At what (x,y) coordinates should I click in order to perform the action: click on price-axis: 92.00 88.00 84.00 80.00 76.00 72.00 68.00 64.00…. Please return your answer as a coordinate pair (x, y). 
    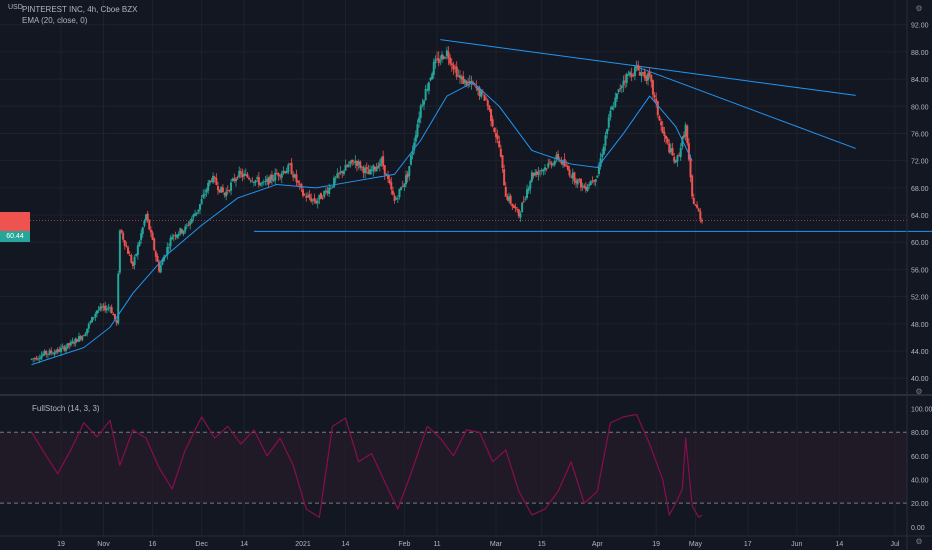
    Looking at the image, I should click on (920, 203).